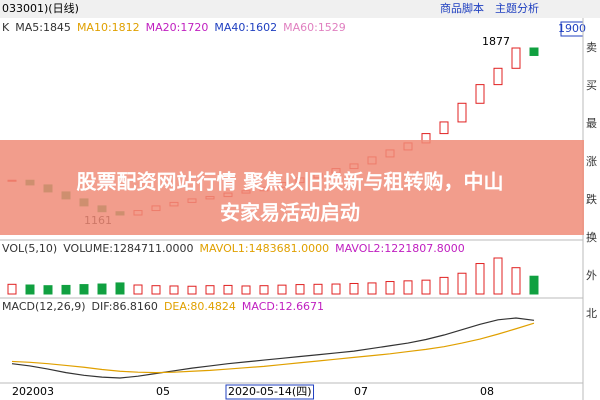 The image size is (600, 400). Describe the element at coordinates (314, 27) in the screenshot. I see `legend-item: MA60:1529` at that location.